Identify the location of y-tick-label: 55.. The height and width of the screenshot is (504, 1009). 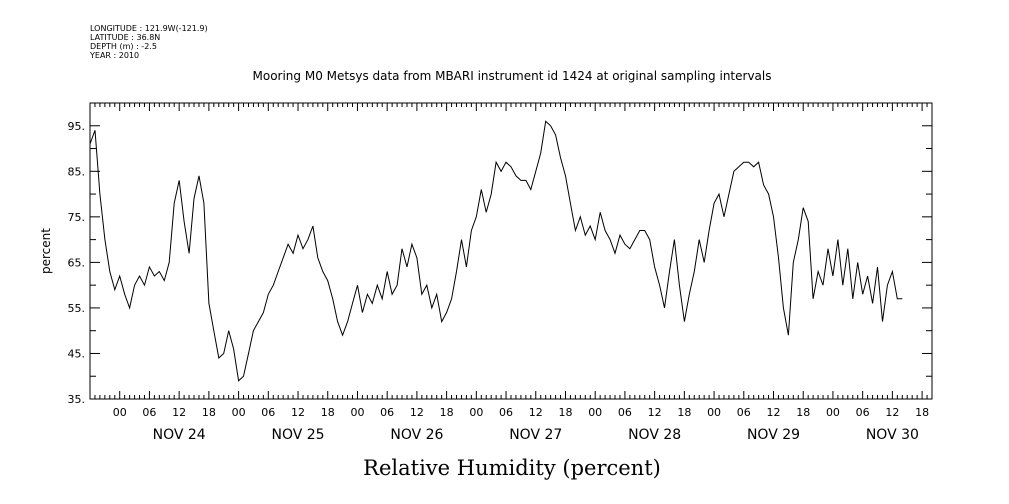
(77, 308).